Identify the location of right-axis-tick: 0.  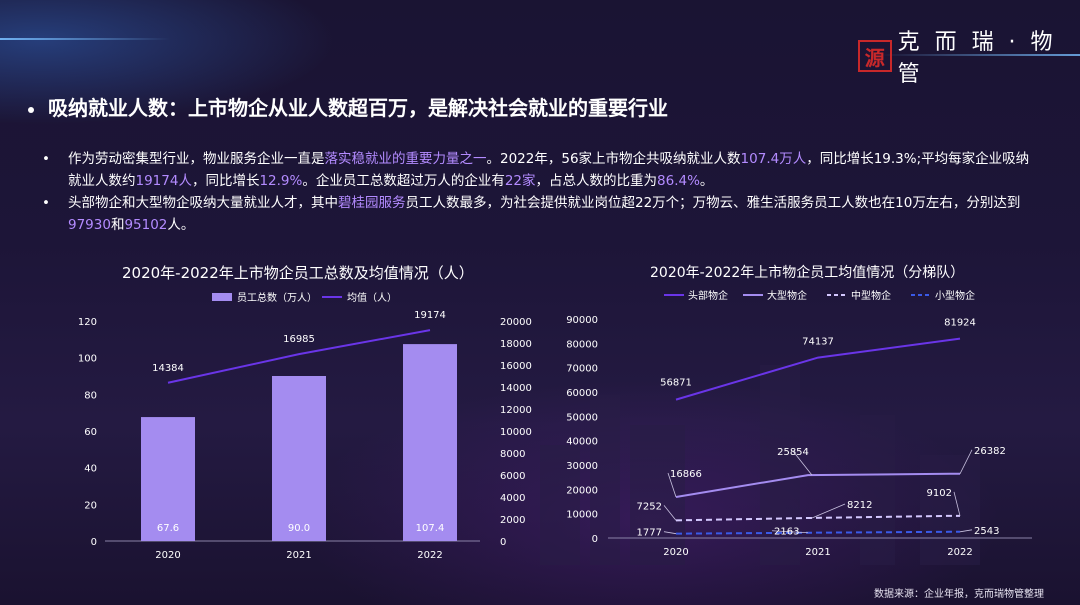
(503, 542).